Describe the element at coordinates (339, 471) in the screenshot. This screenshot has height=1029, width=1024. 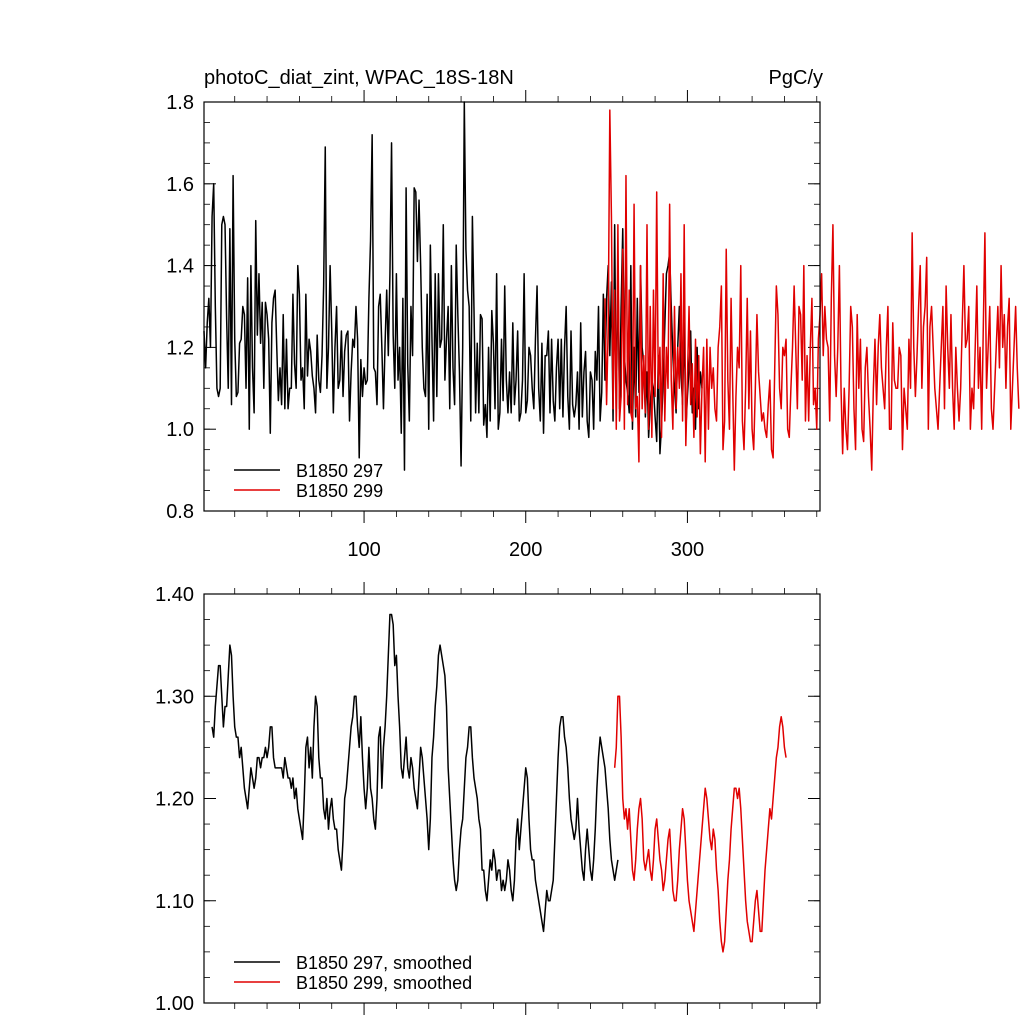
I see `legend-label-b1850-297: B1850 297` at that location.